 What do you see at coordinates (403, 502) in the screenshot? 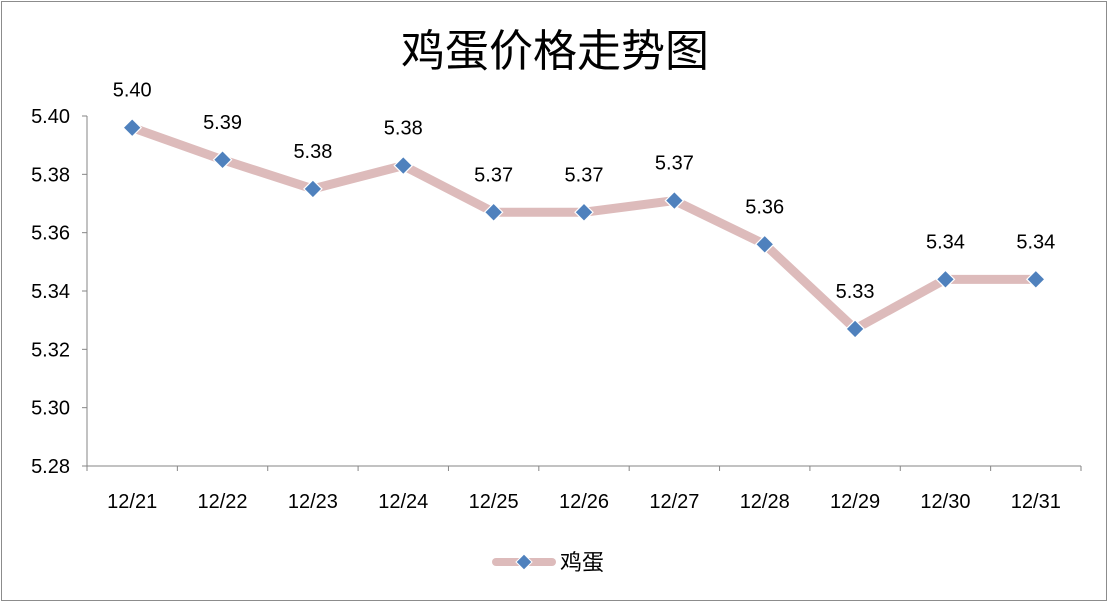
I see `x-tick-label: 12/24` at bounding box center [403, 502].